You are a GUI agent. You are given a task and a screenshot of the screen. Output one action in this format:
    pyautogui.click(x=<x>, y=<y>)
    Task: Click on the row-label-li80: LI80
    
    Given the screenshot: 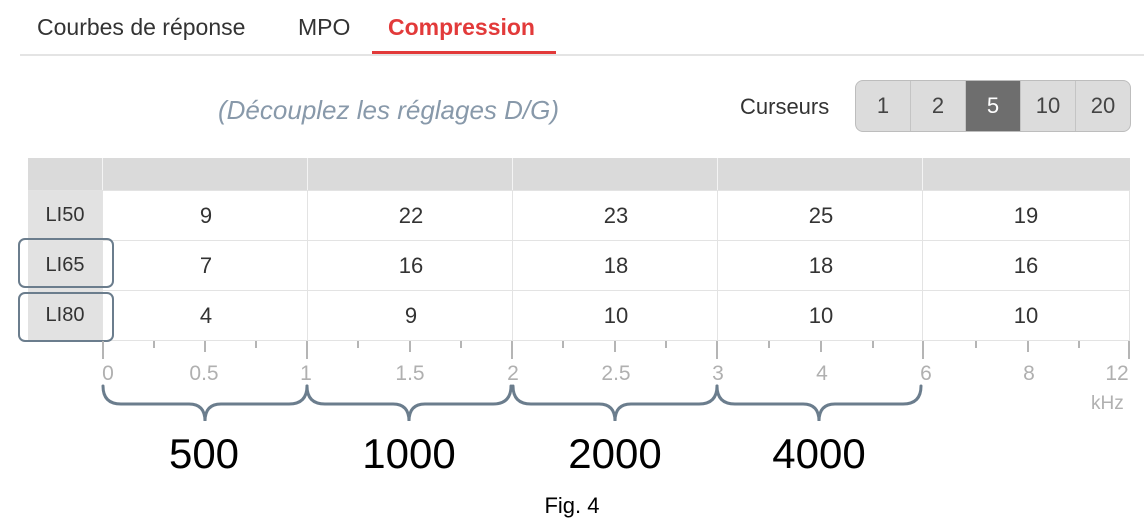 What is the action you would take?
    pyautogui.click(x=65, y=315)
    